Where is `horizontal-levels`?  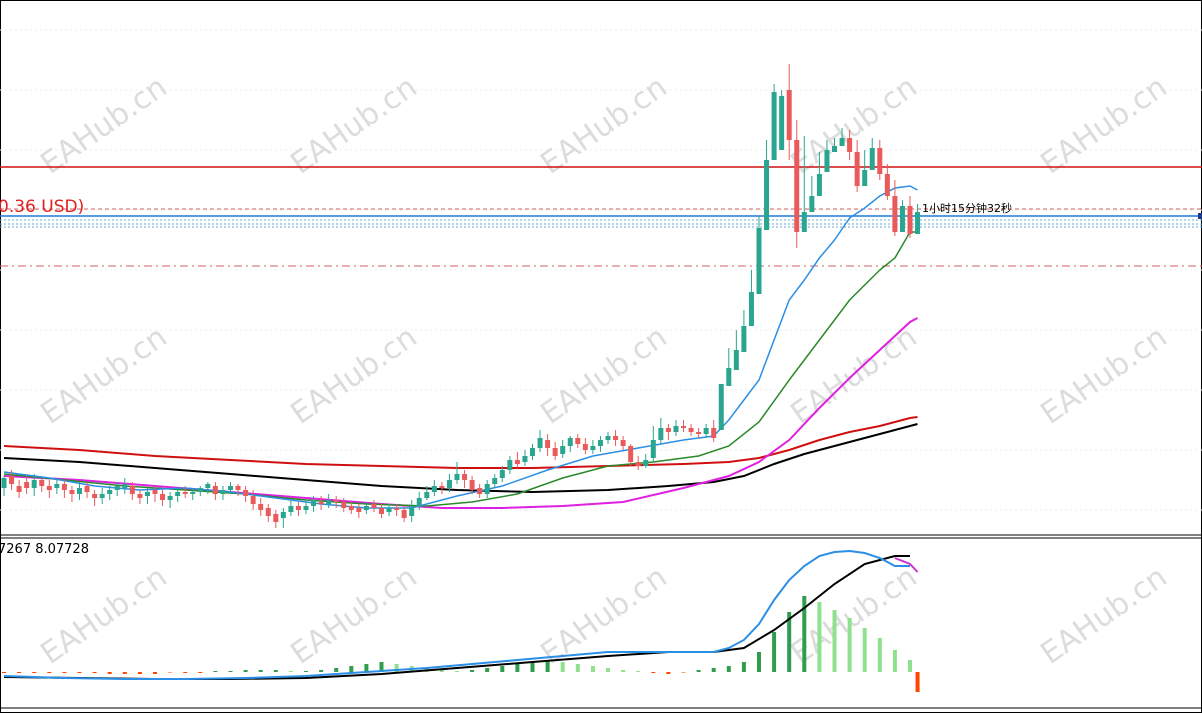 horizontal-levels is located at coordinates (601, 216).